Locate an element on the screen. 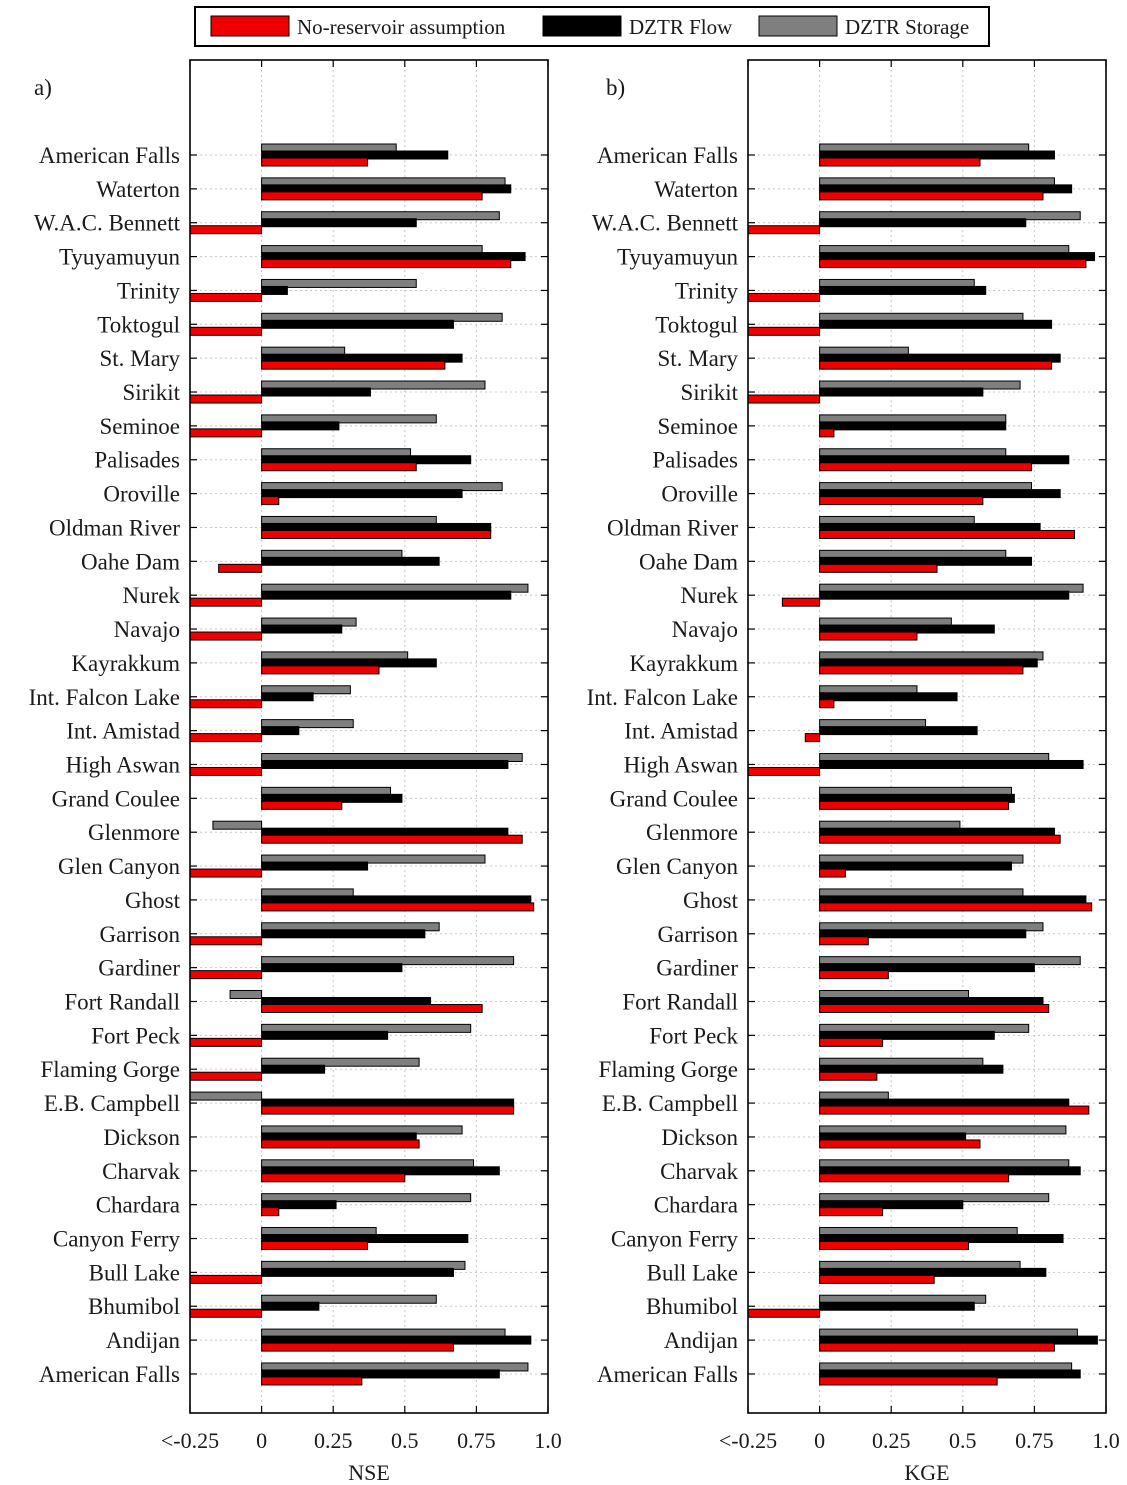  x-tick-label: <-0.25 is located at coordinates (748, 1440).